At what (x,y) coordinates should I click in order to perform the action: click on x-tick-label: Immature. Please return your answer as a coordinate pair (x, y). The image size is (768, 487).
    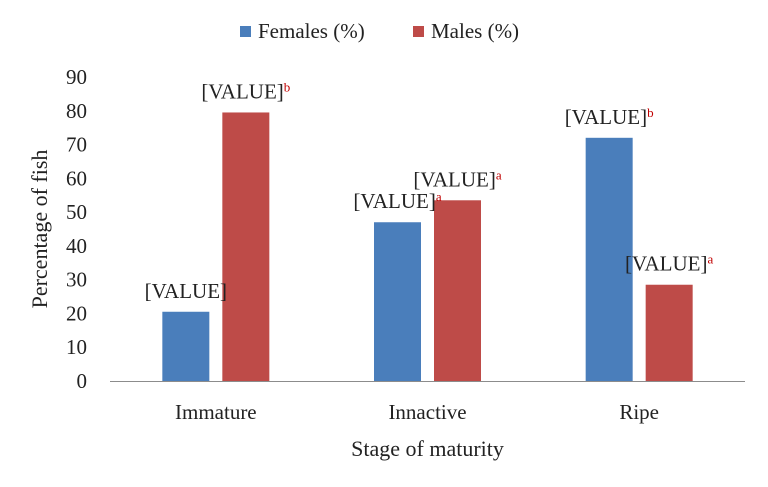
    Looking at the image, I should click on (216, 412).